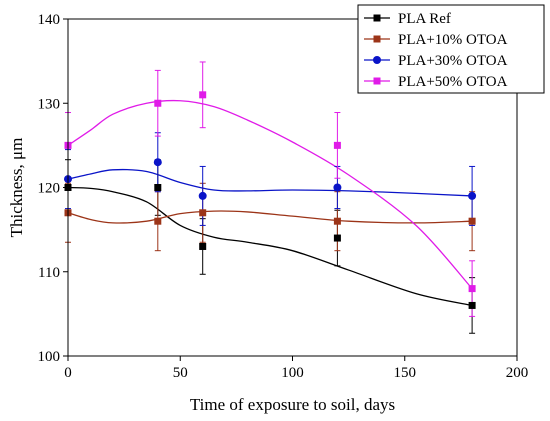  Describe the element at coordinates (270, 182) in the screenshot. I see `series-3-fit-curve` at that location.